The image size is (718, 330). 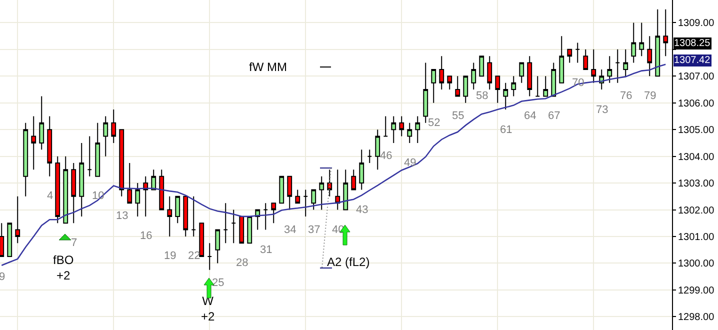 What do you see at coordinates (362, 210) in the screenshot?
I see `text: 43` at bounding box center [362, 210].